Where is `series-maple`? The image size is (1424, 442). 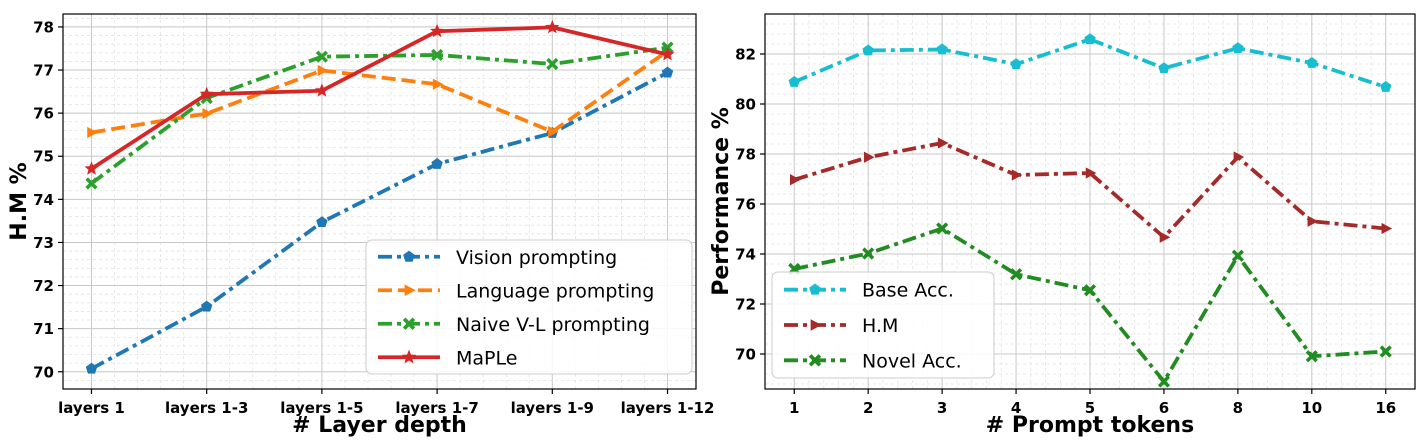 series-maple is located at coordinates (379, 97).